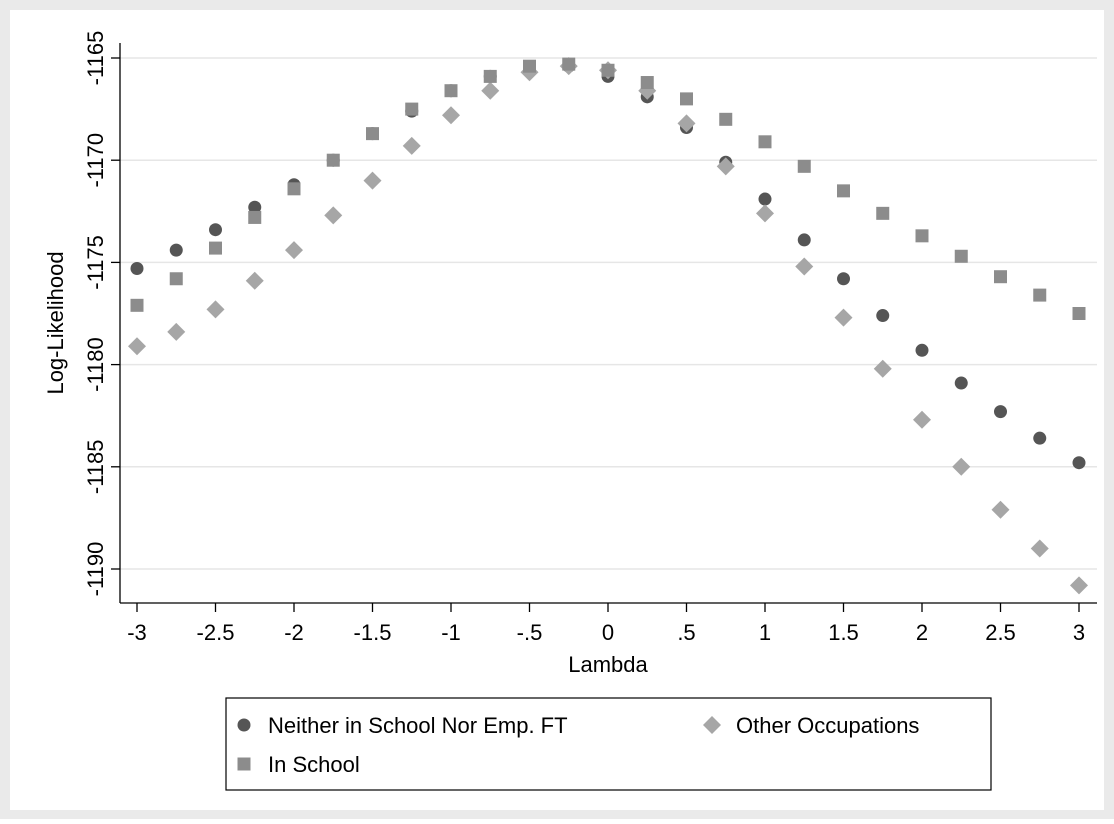  What do you see at coordinates (137, 632) in the screenshot?
I see `x-tick-label: -3` at bounding box center [137, 632].